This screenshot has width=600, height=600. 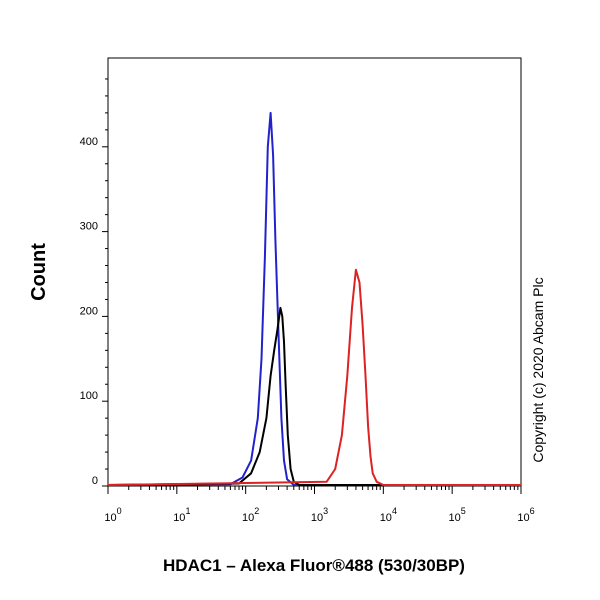 What do you see at coordinates (112, 515) in the screenshot?
I see `x-tick-label: 10⁰` at bounding box center [112, 515].